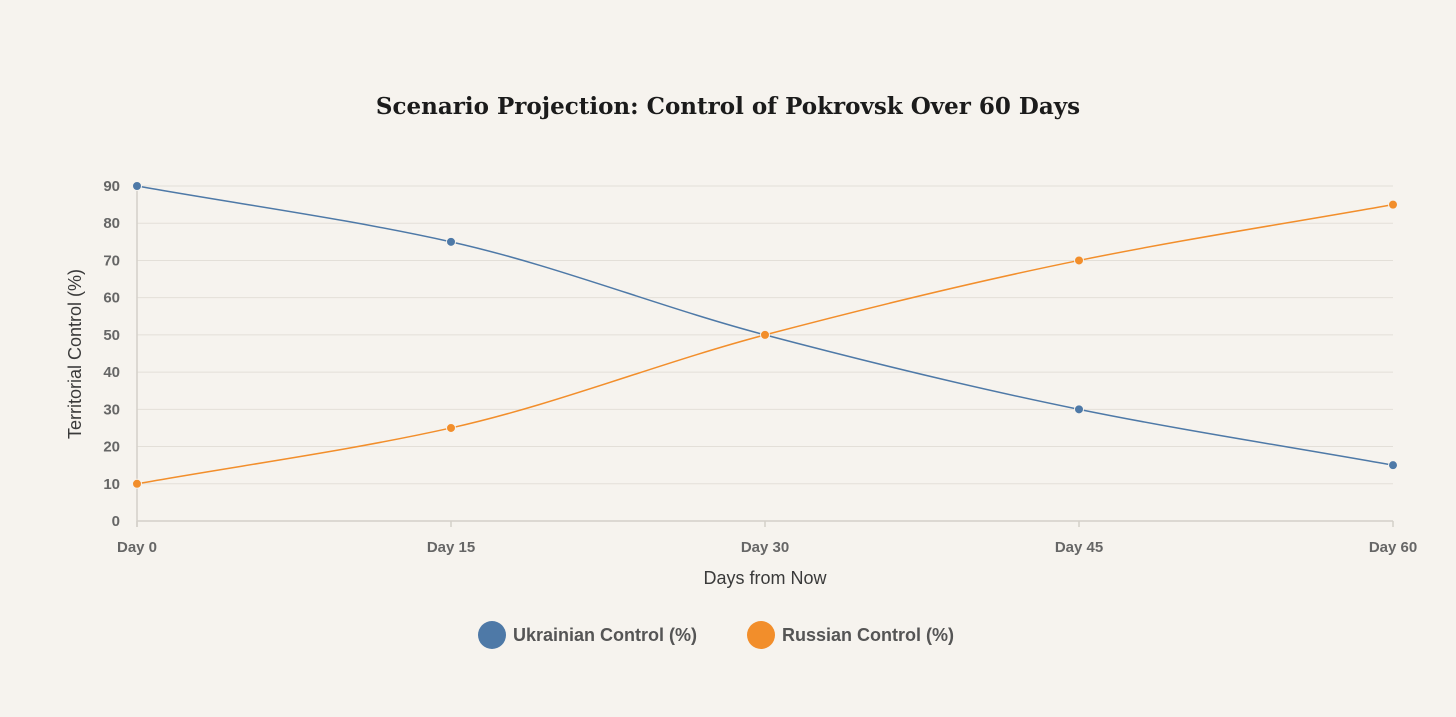  I want to click on legend-item-russian: Russian Control (%), so click(850, 635).